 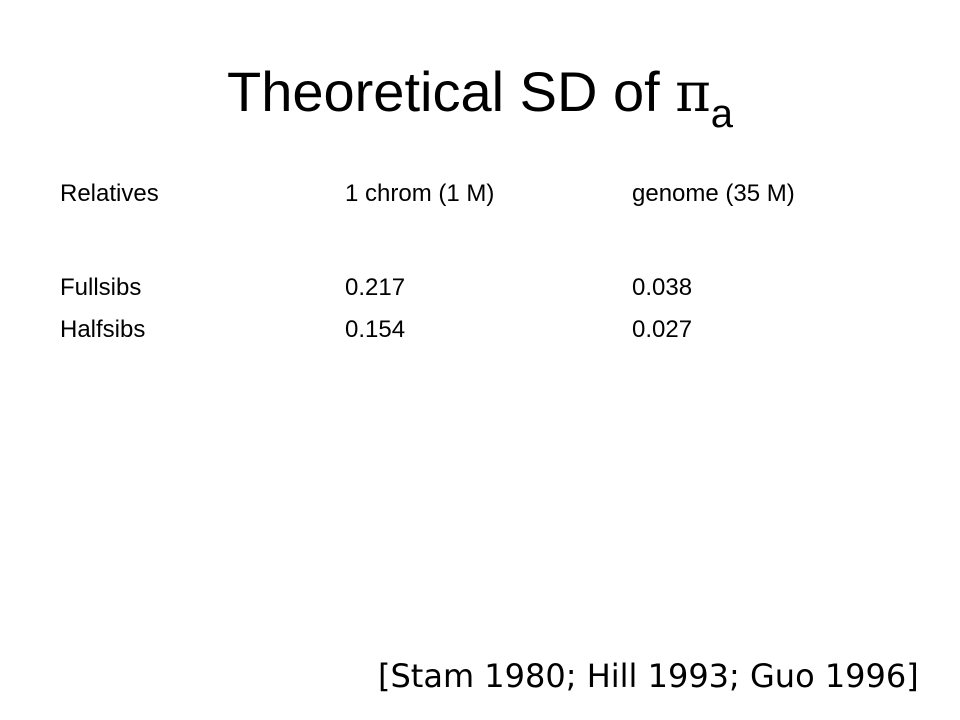 I want to click on table-cell-fullsibs-label: Fullsibs, so click(x=101, y=287).